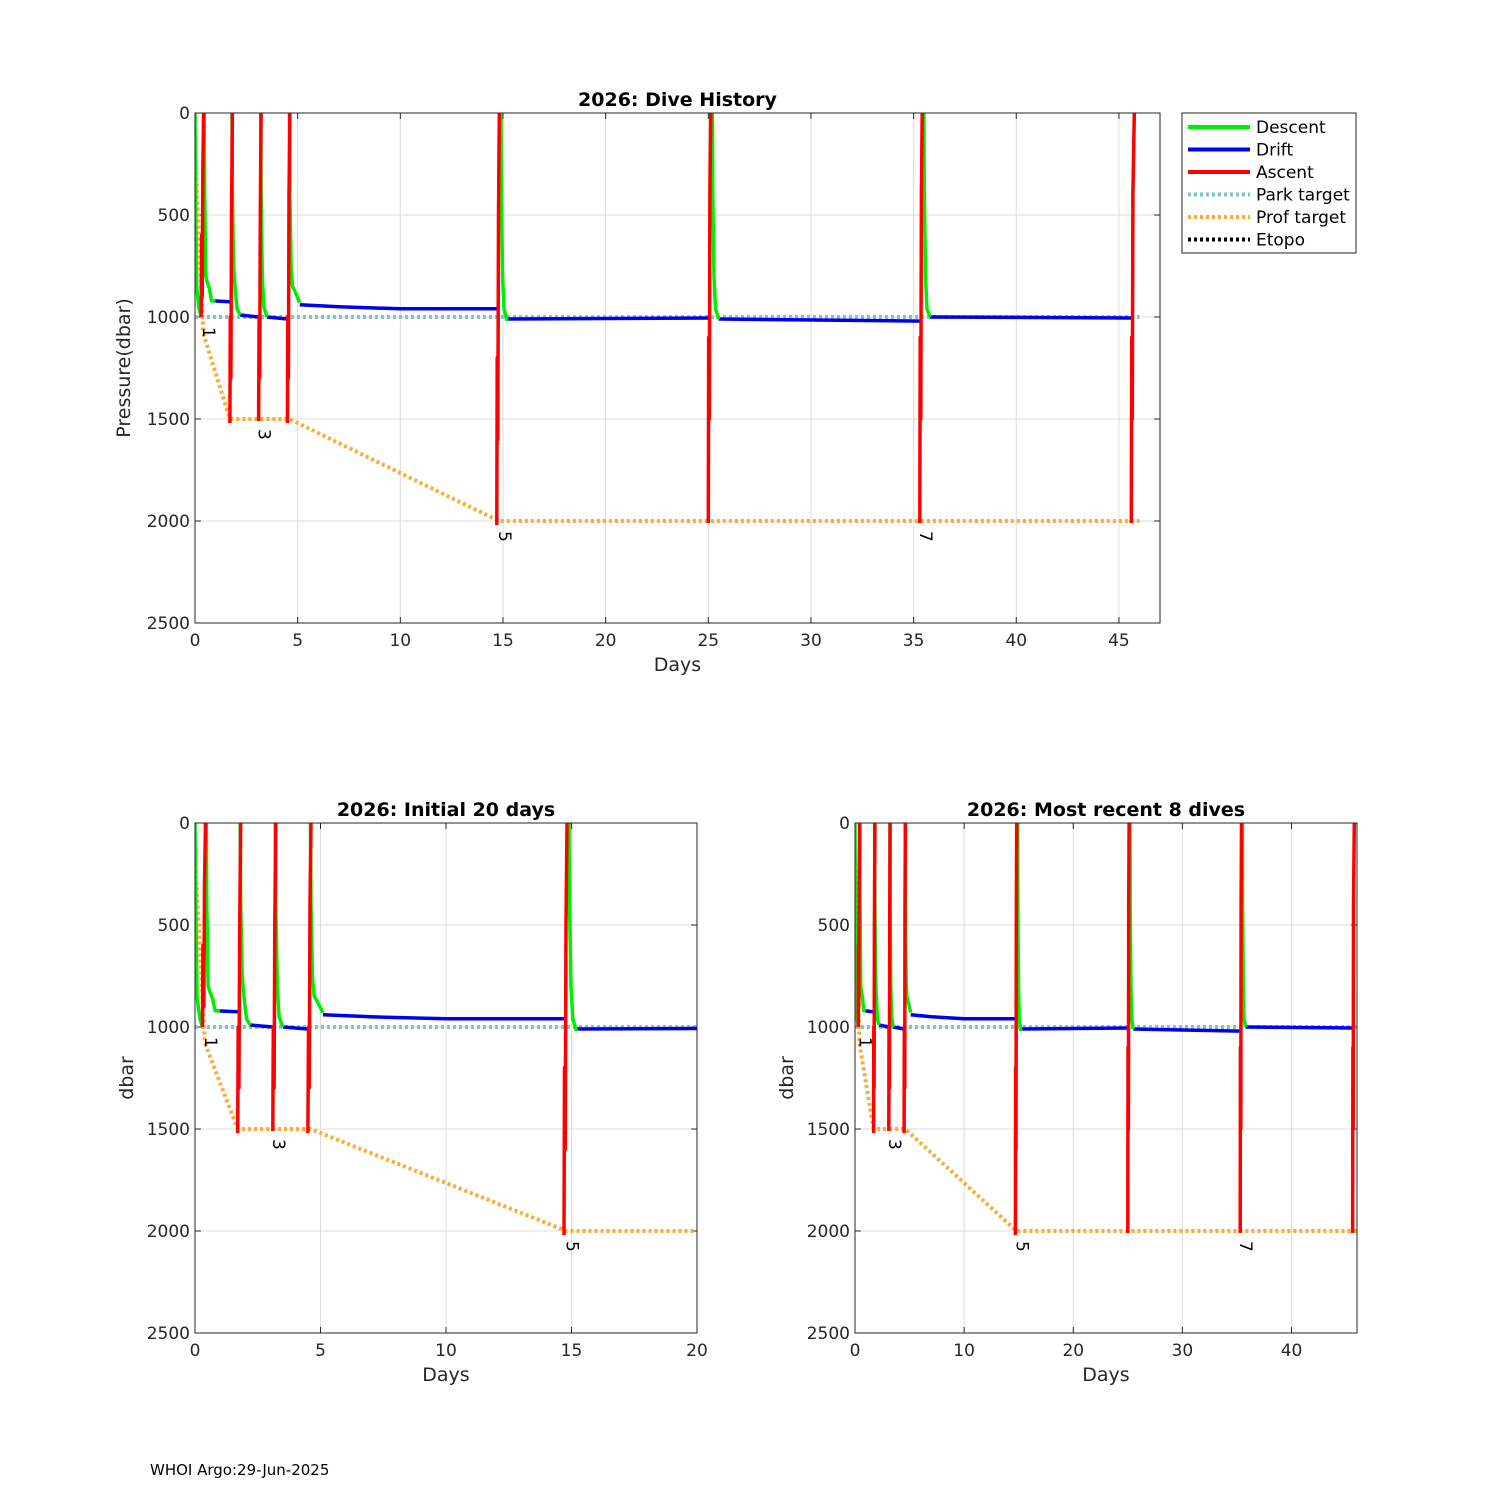  I want to click on x-tick-label: 40, so click(1292, 1351).